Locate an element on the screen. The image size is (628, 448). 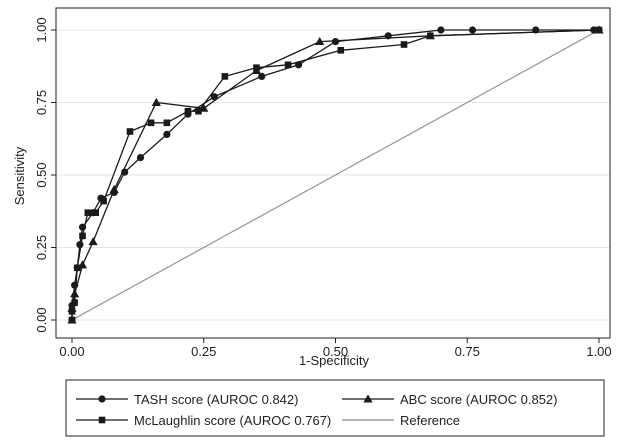
x-axis-title: 1-Specificity is located at coordinates (334, 360).